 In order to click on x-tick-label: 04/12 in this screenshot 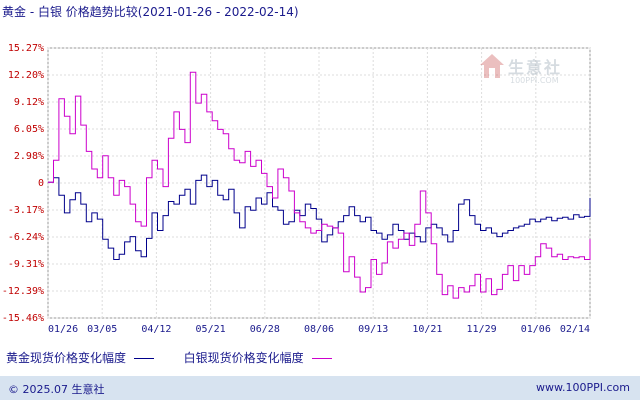, I will do `click(156, 329)`.